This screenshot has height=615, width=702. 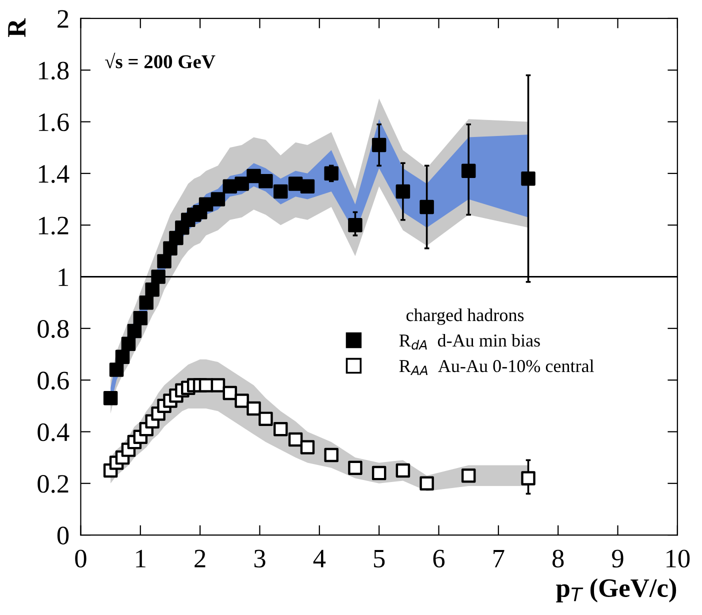 What do you see at coordinates (53, 225) in the screenshot?
I see `y-tick-label: 1.2` at bounding box center [53, 225].